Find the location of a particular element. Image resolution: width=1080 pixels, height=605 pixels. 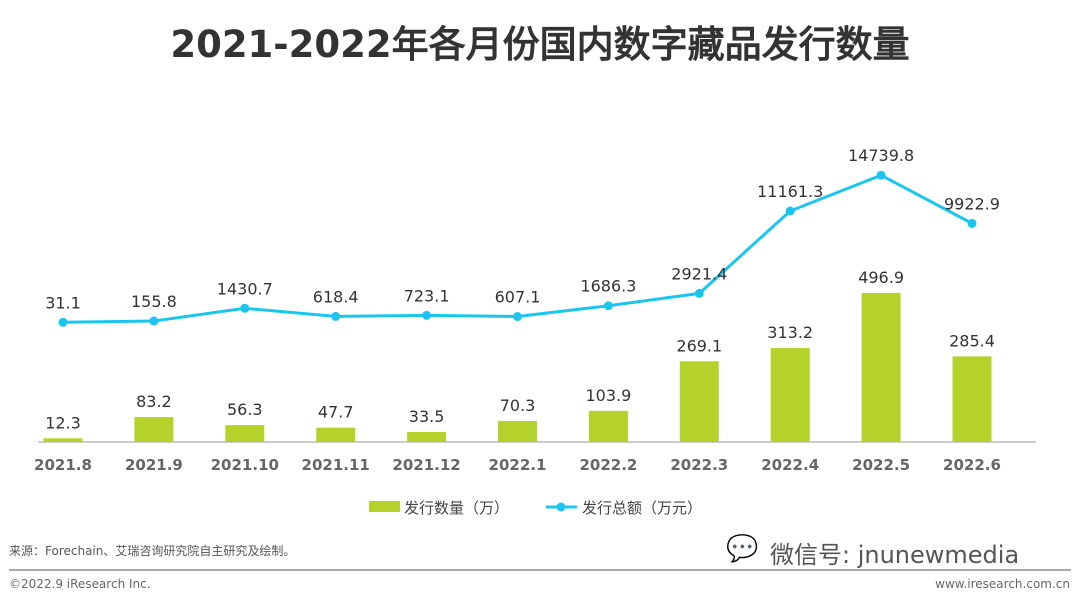

source-note: 来源：Forechain、艾瑞咨询研究院自主研究及绘制。 is located at coordinates (152, 551).